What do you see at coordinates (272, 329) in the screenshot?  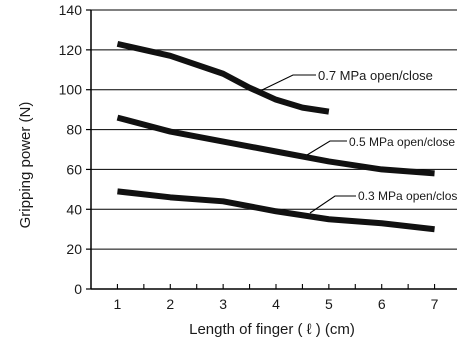 I see `x-axis-title: Length of finger ( ℓ ) (cm)` at bounding box center [272, 329].